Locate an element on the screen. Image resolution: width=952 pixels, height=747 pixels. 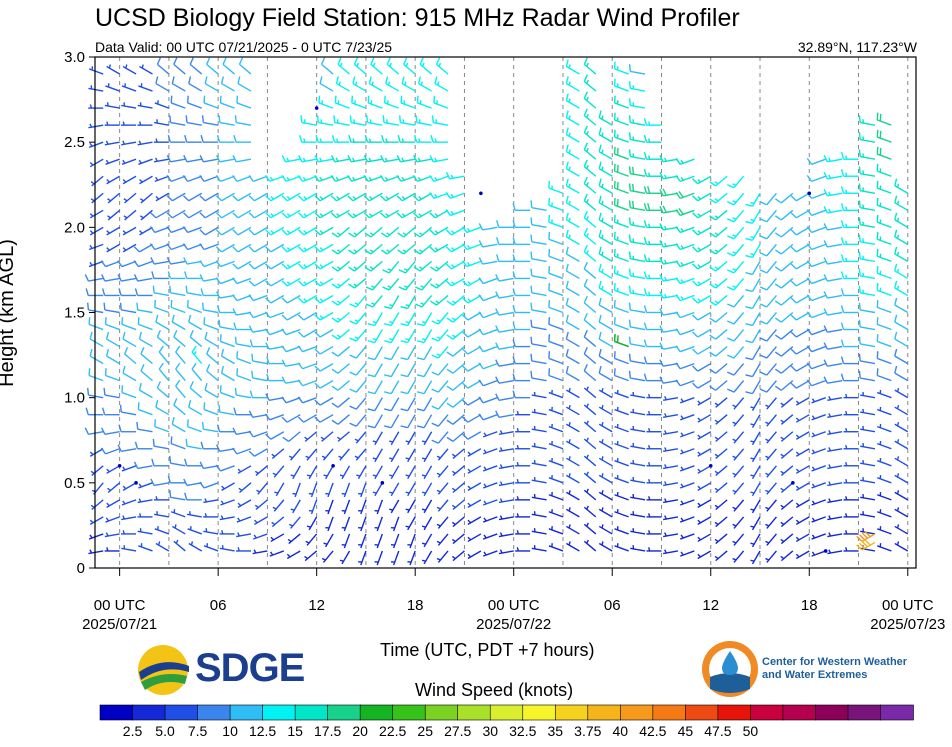
y-tick-label: 3.0 is located at coordinates (74, 57).